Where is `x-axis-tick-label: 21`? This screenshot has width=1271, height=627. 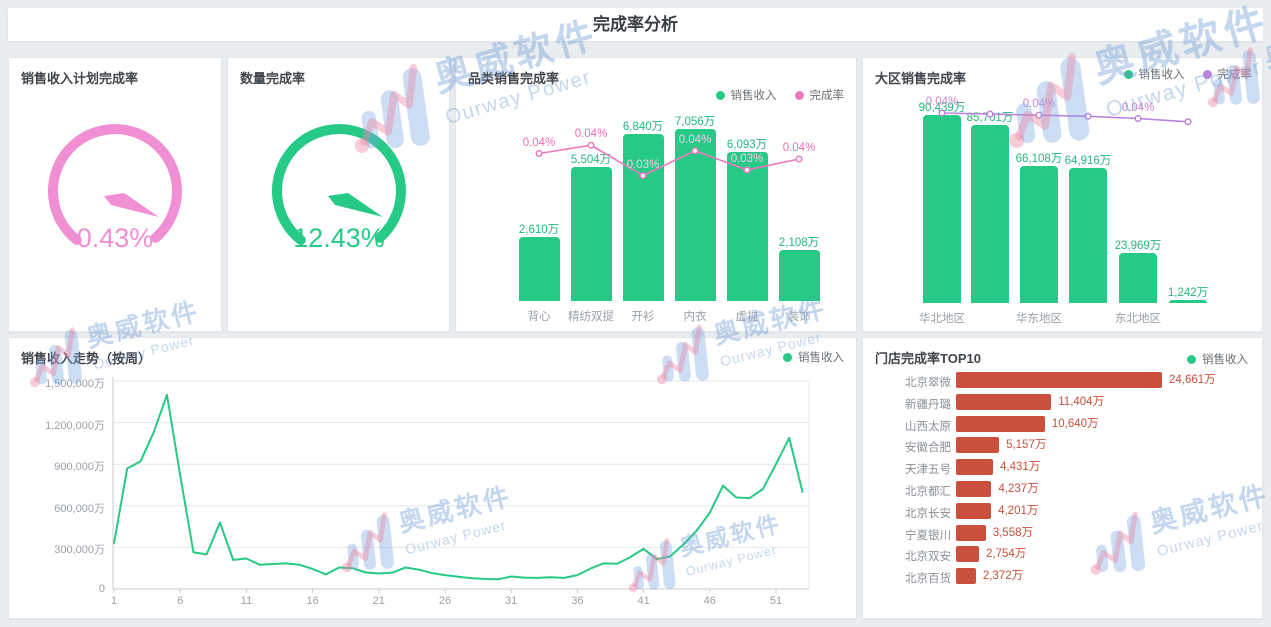 x-axis-tick-label: 21 is located at coordinates (378, 601).